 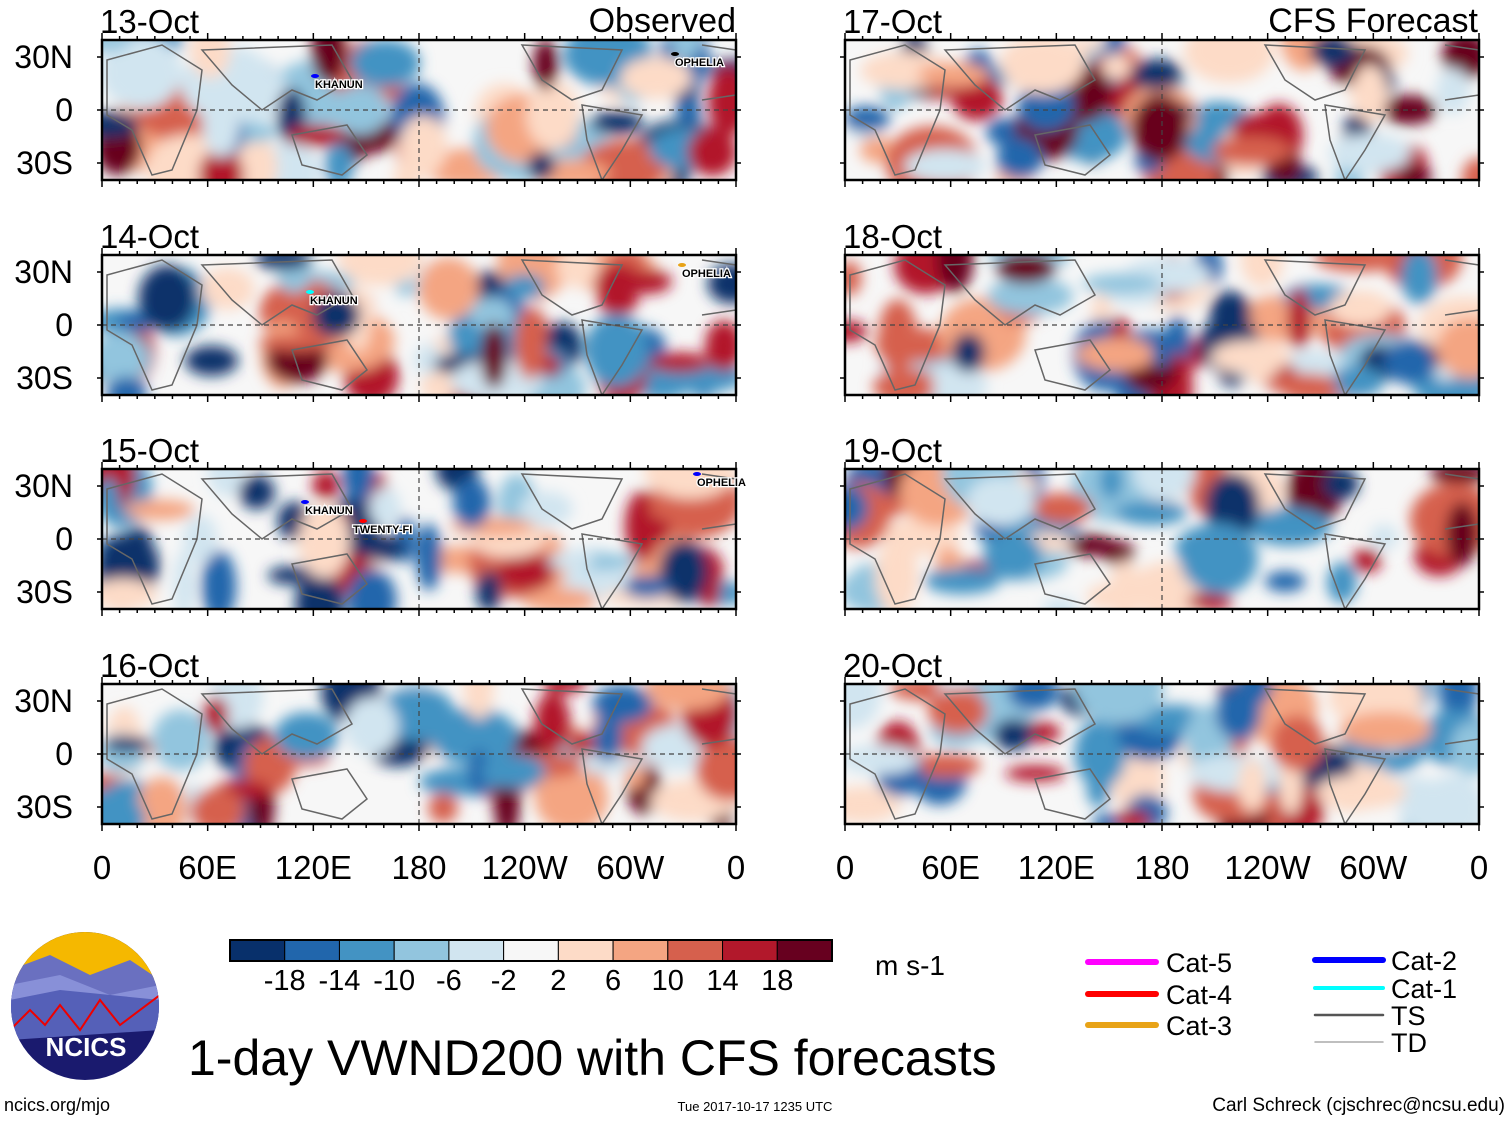 What do you see at coordinates (57, 1105) in the screenshot?
I see `footer-site: ncics.org/mjo` at bounding box center [57, 1105].